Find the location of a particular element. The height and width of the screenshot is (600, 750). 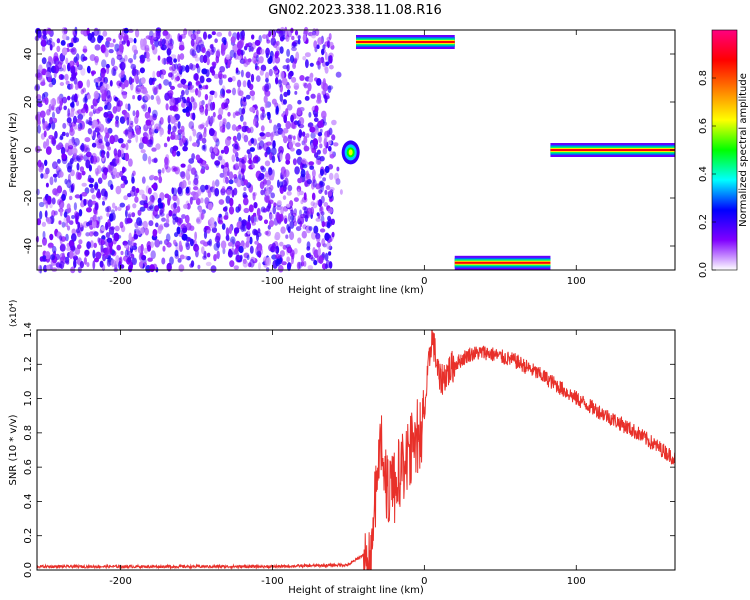

x-tick-label: 100 is located at coordinates (576, 581).